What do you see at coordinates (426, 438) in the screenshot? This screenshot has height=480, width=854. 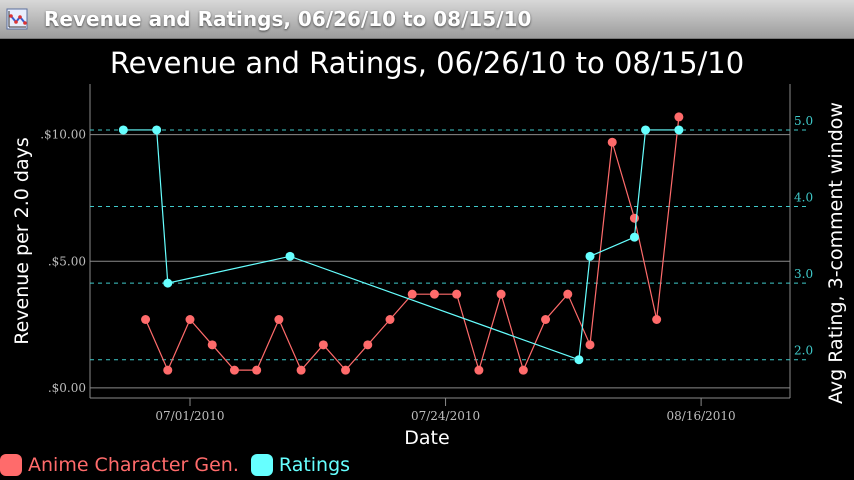 I see `x-axis-label: Date` at bounding box center [426, 438].